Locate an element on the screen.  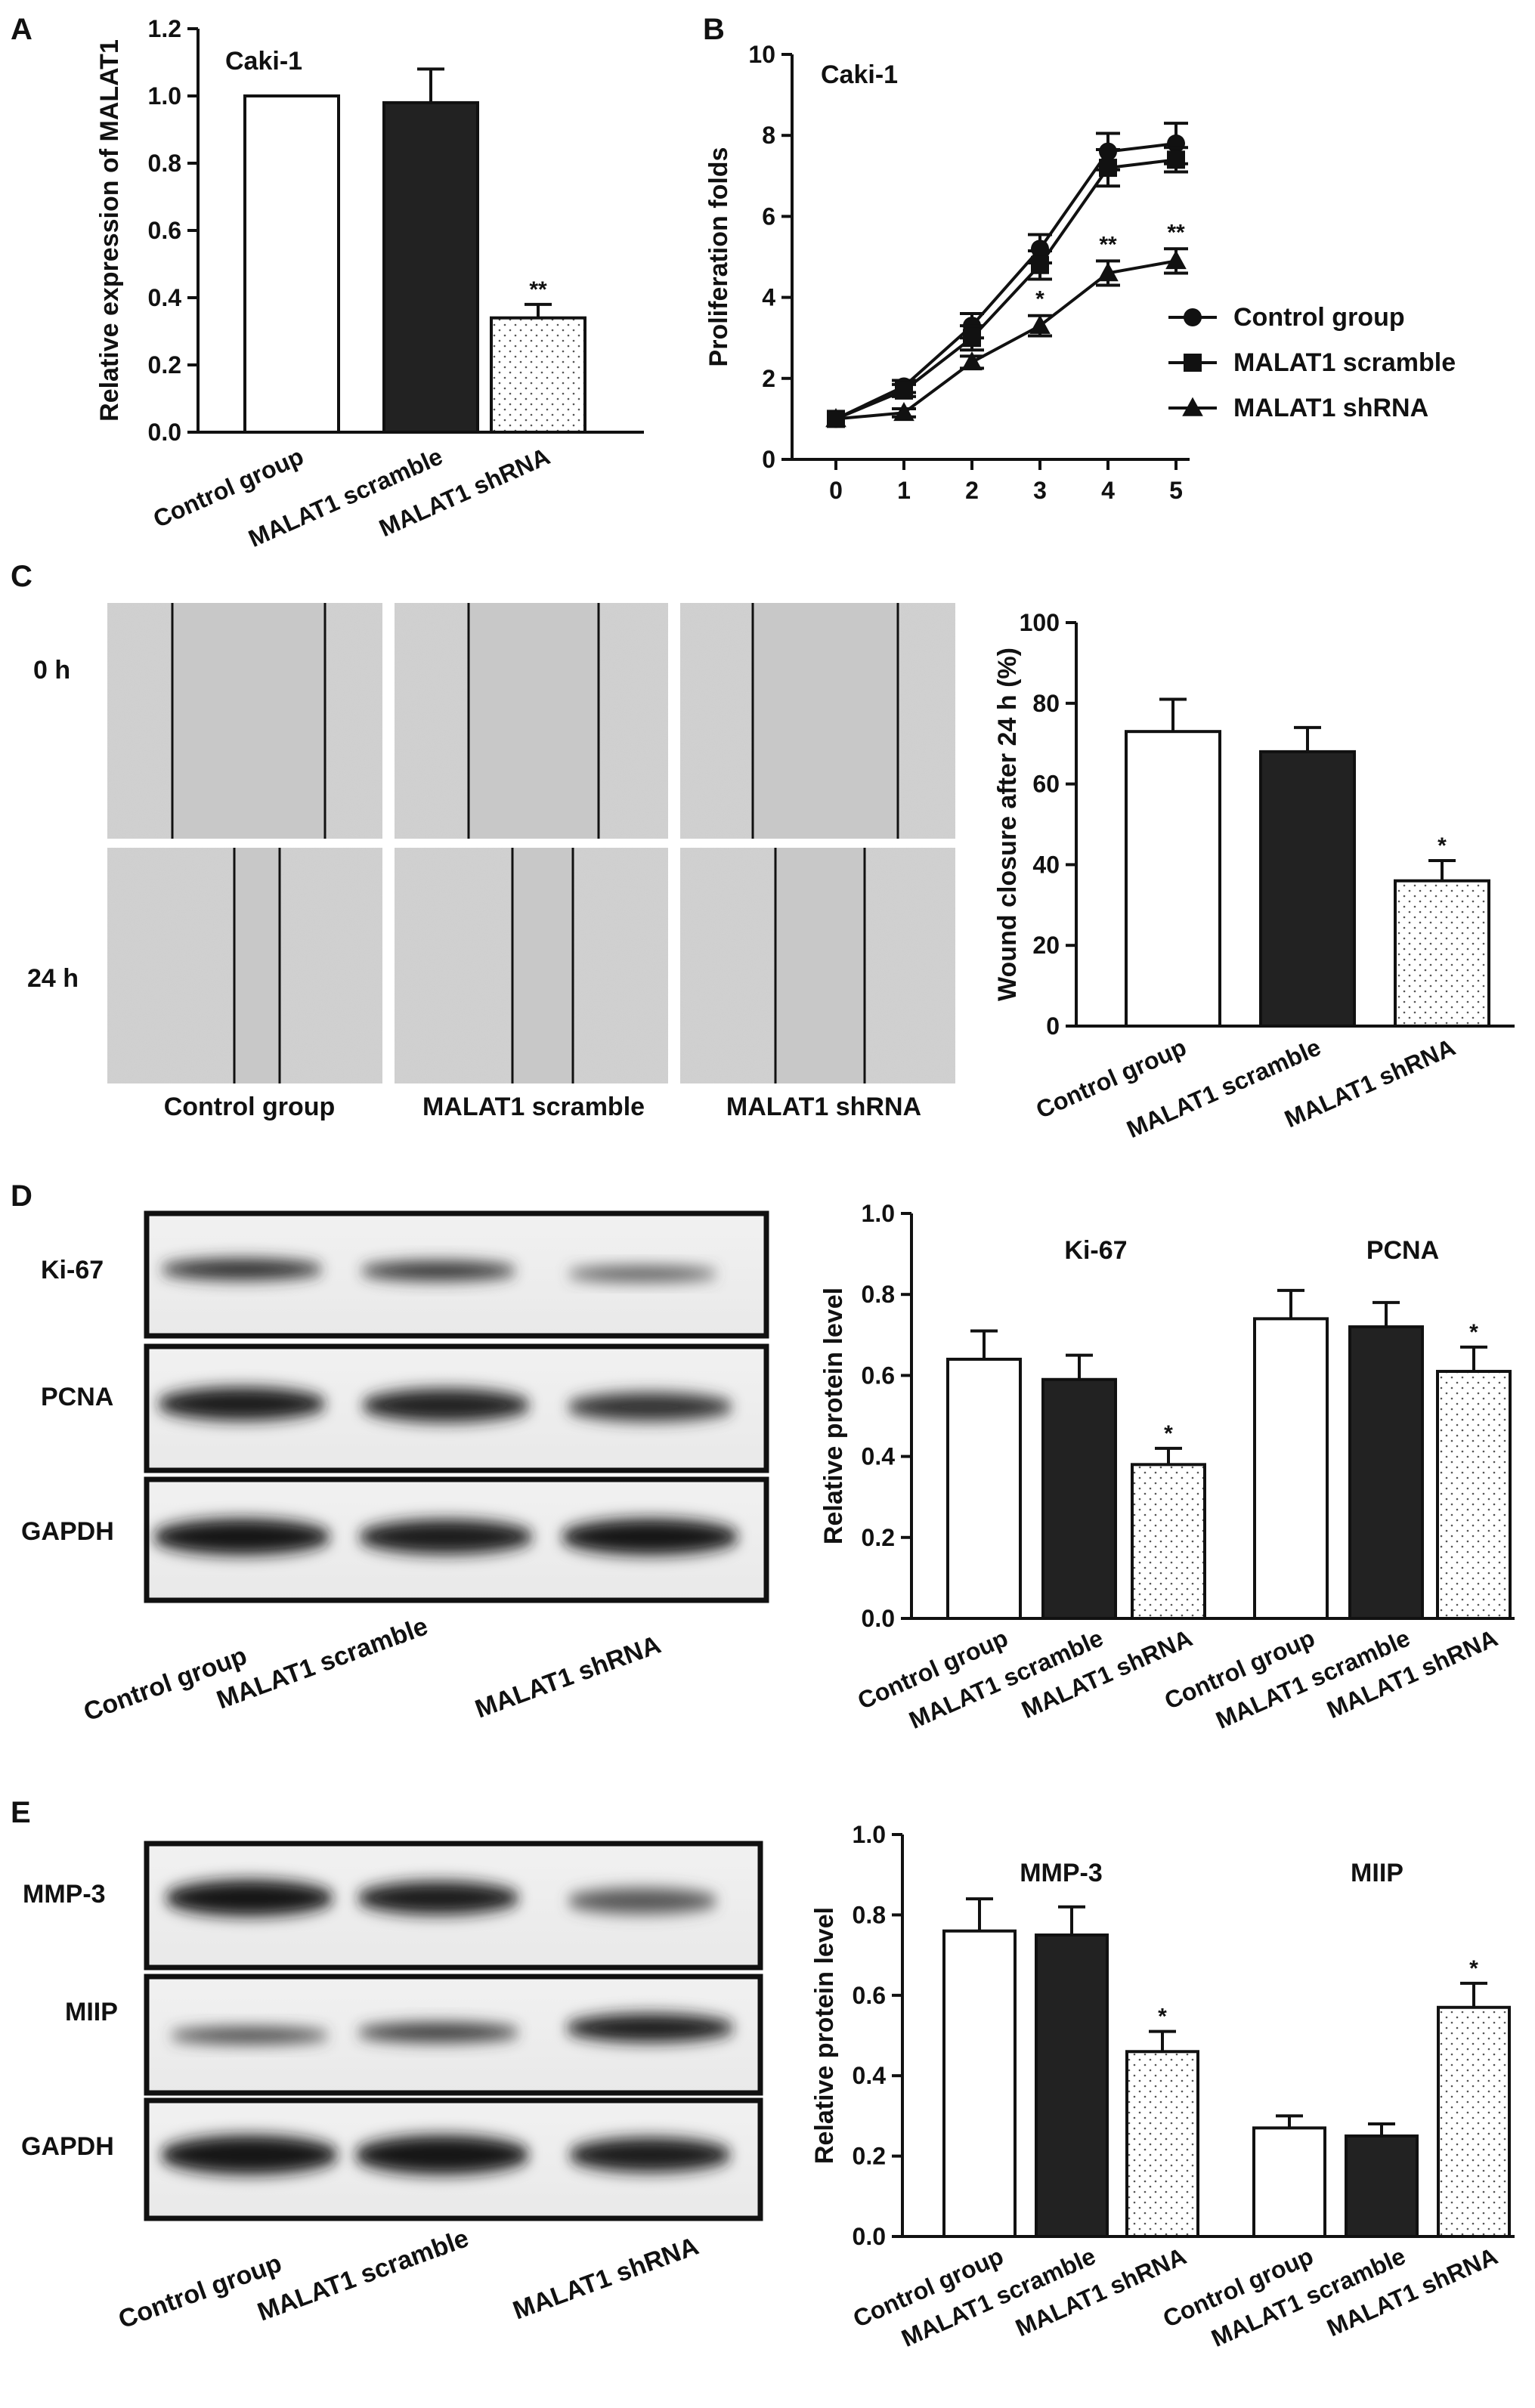
legend-label: MALAT1 scramble is located at coordinates (1344, 362).